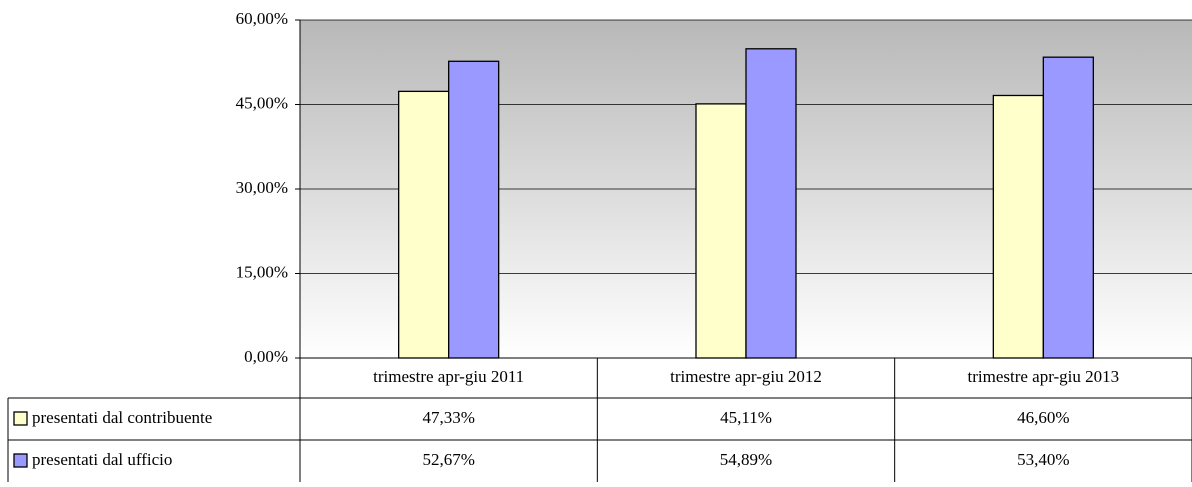  I want to click on y-tick-label: 30,00%, so click(262, 187).